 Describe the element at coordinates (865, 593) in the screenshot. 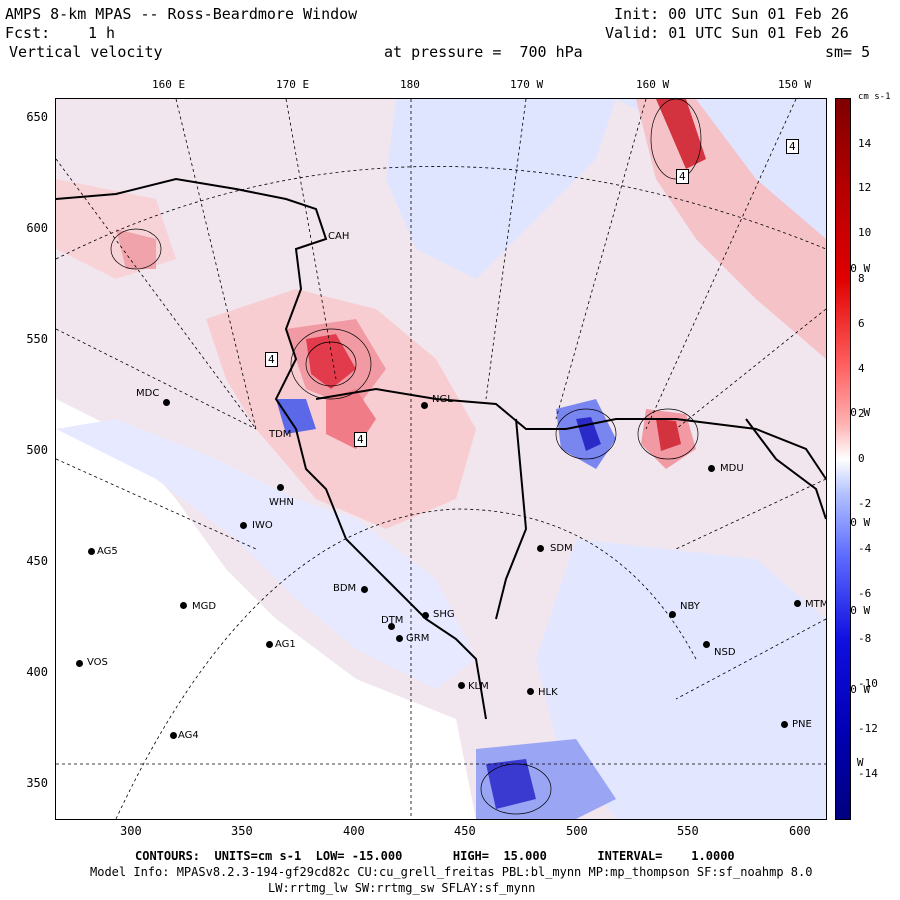

I see `colorbar-label: -6` at that location.